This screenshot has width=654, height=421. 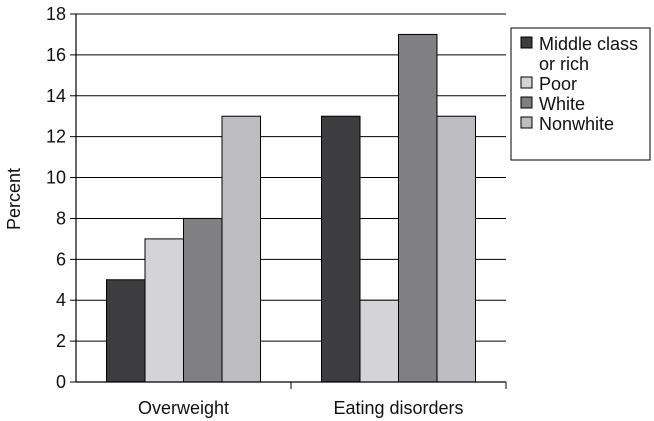 What do you see at coordinates (61, 218) in the screenshot?
I see `y-tick-label: 8` at bounding box center [61, 218].